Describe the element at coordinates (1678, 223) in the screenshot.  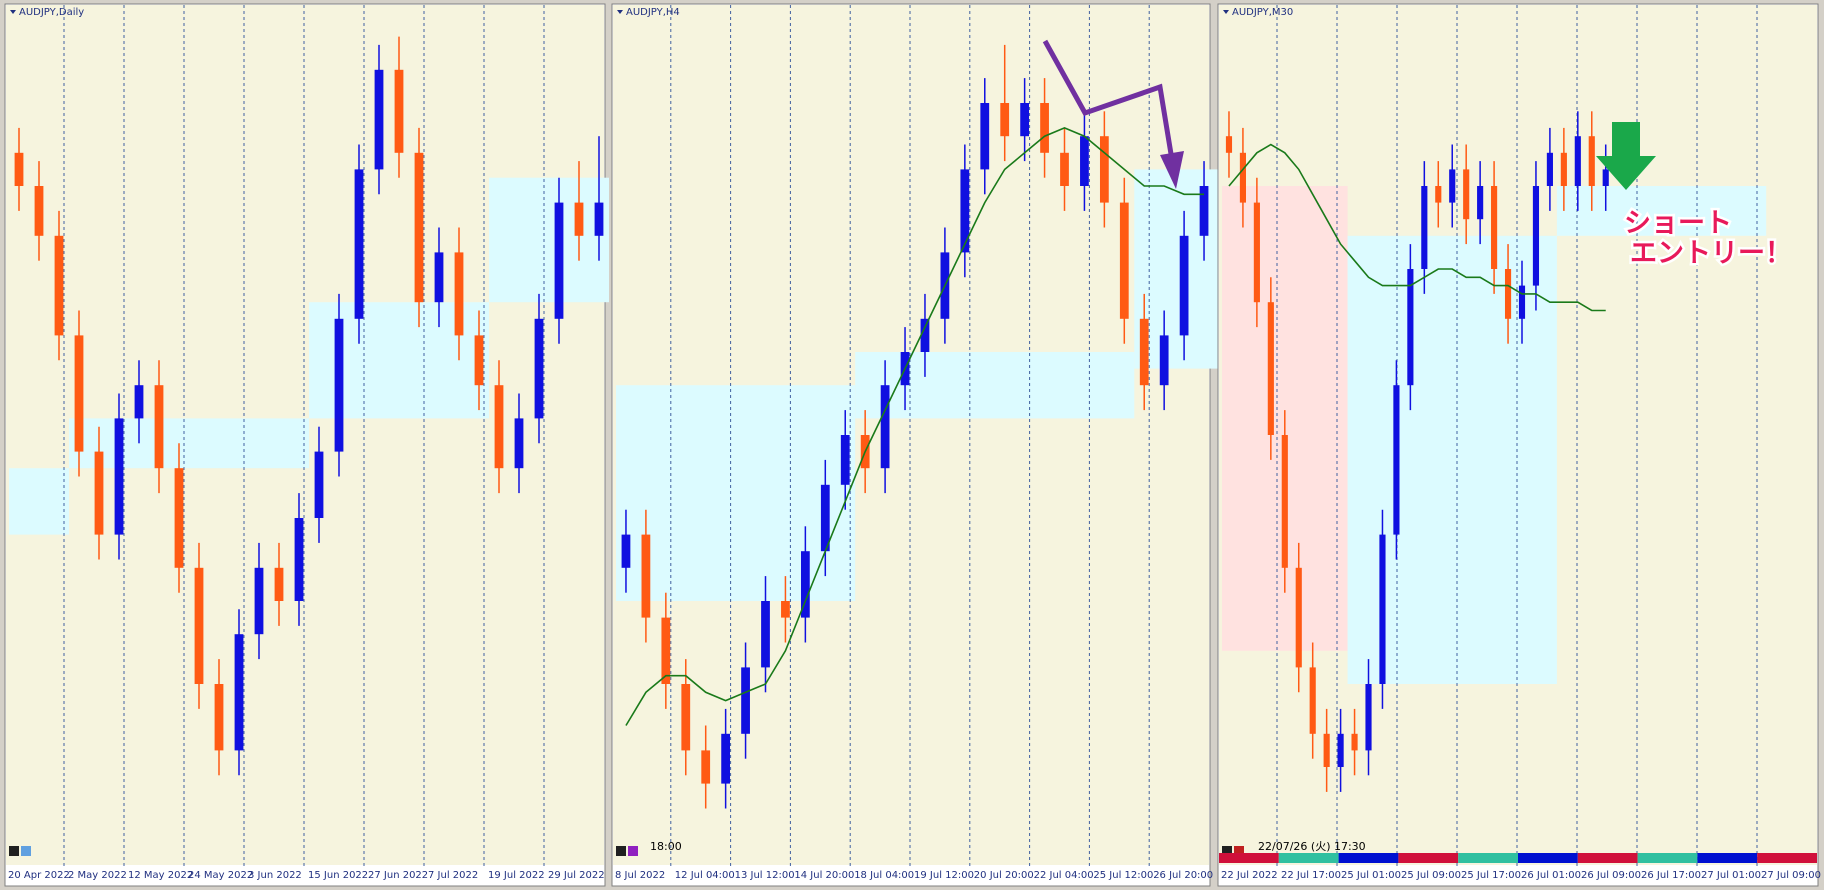
I see `entry-annotation: ショート` at that location.